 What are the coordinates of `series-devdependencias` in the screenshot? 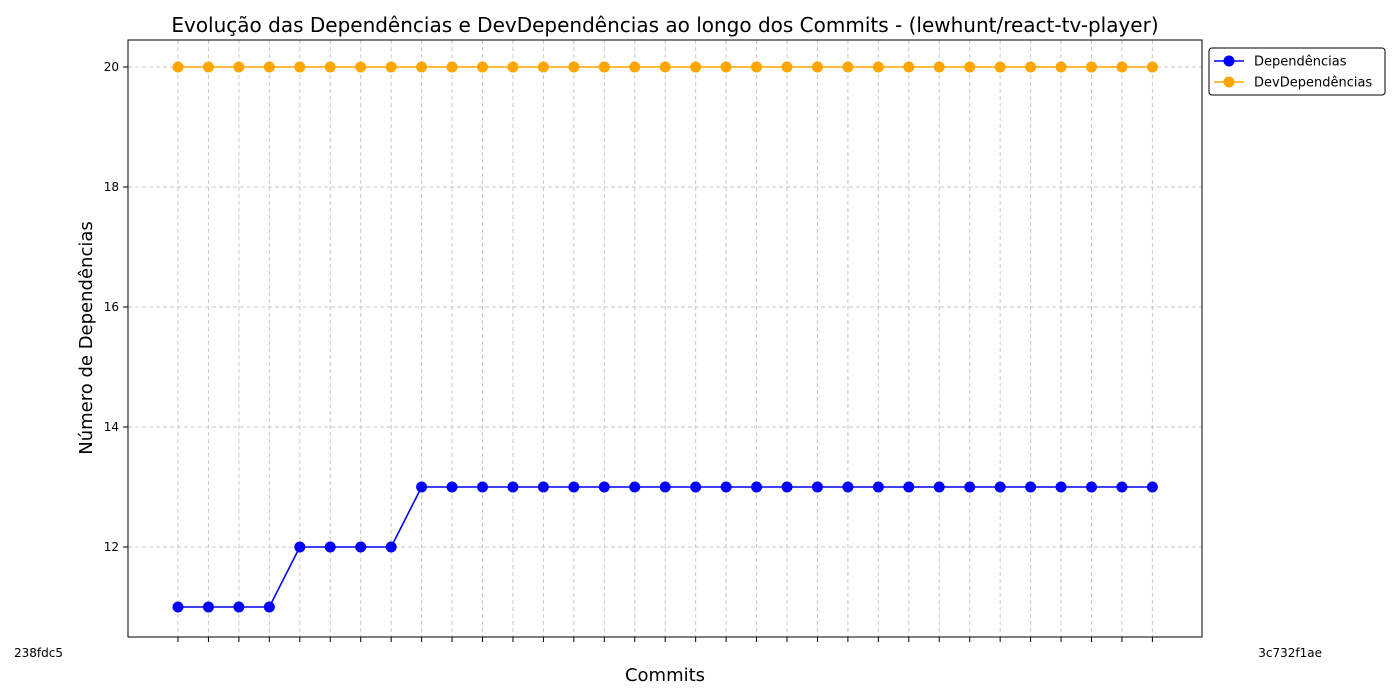 It's located at (665, 67).